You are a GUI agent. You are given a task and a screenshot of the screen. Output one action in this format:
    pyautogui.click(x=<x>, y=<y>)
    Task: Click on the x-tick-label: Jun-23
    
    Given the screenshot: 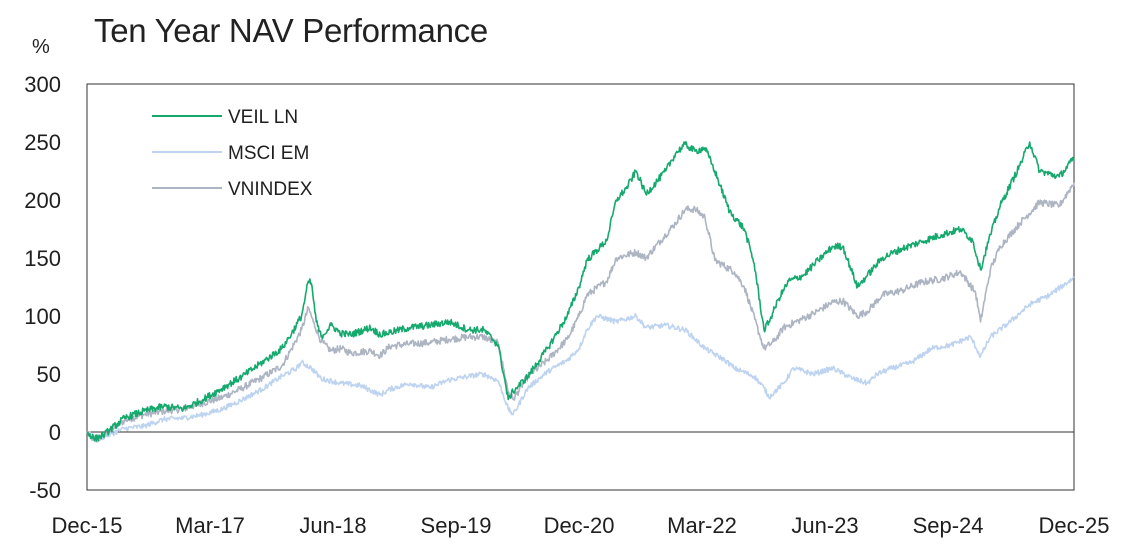 What is the action you would take?
    pyautogui.click(x=824, y=525)
    